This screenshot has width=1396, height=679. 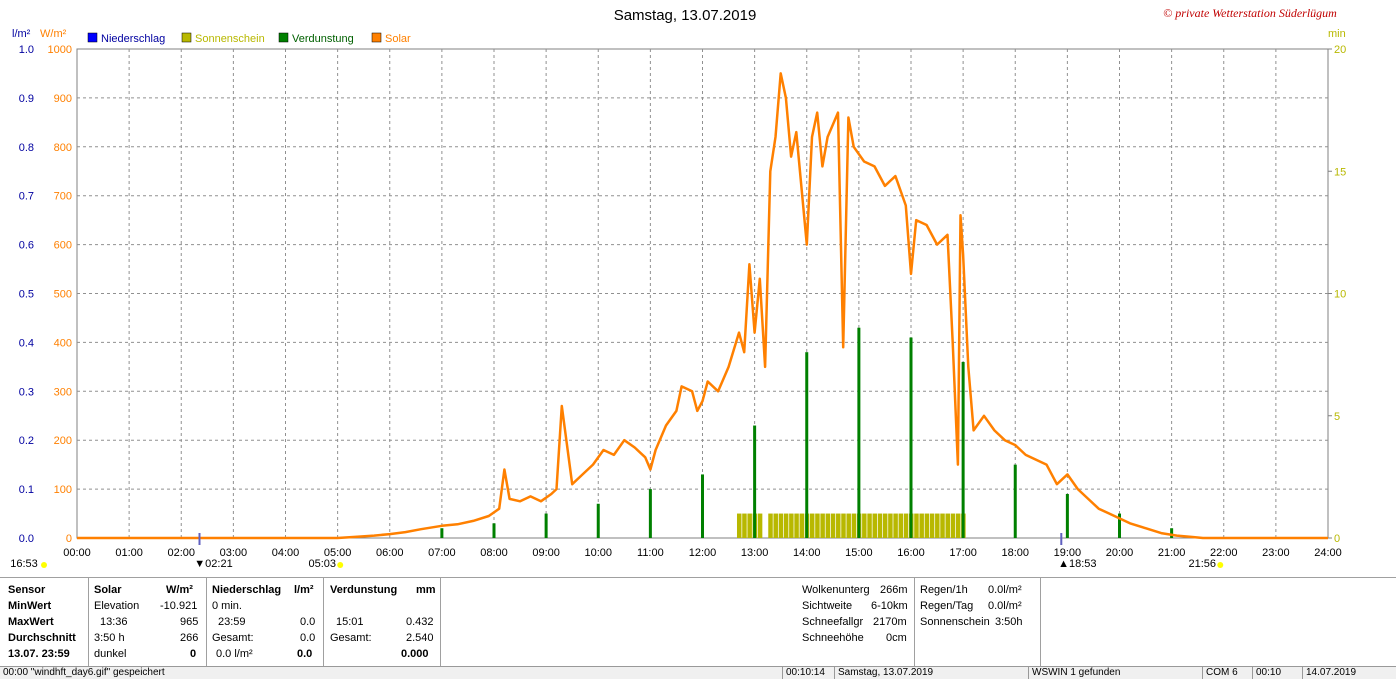 I want to click on y-tick-rain-8: 0.8, so click(x=26, y=148).